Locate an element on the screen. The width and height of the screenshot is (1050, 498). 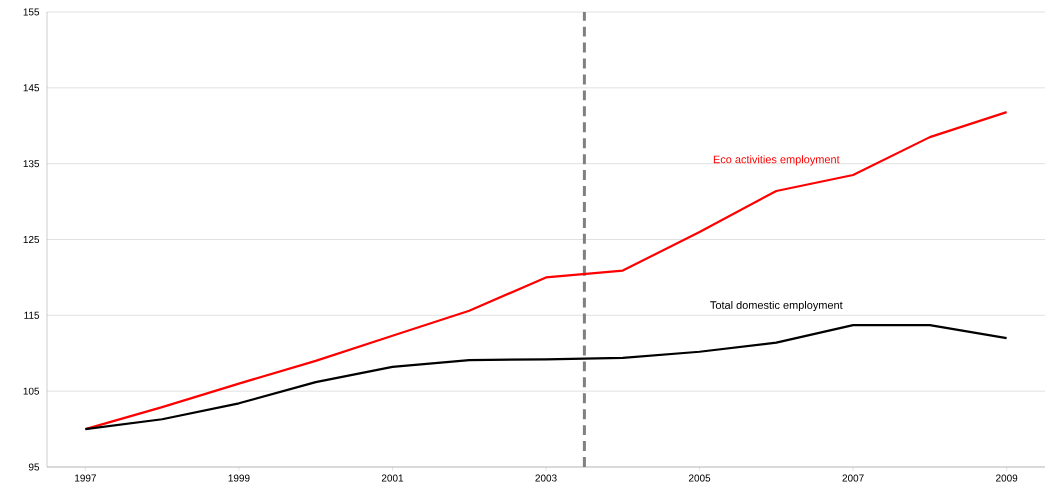
y-tick-label: 155 is located at coordinates (31, 12).